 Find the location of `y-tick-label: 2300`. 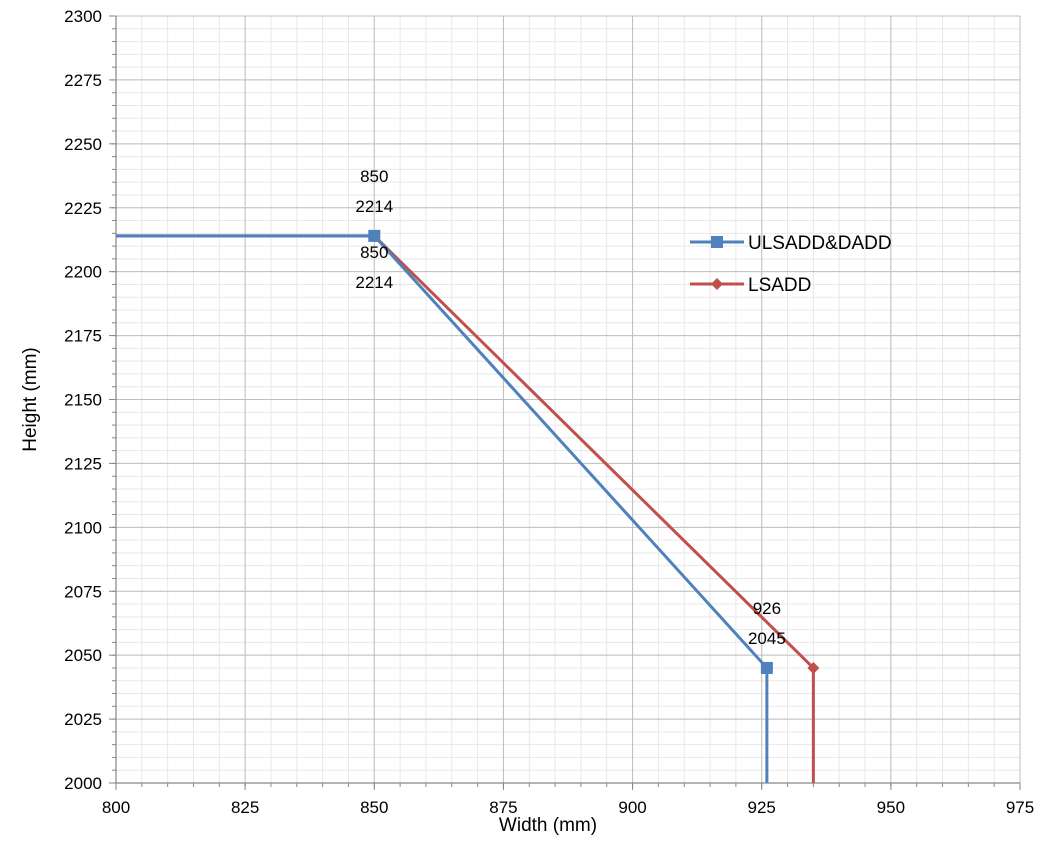

y-tick-label: 2300 is located at coordinates (83, 16).